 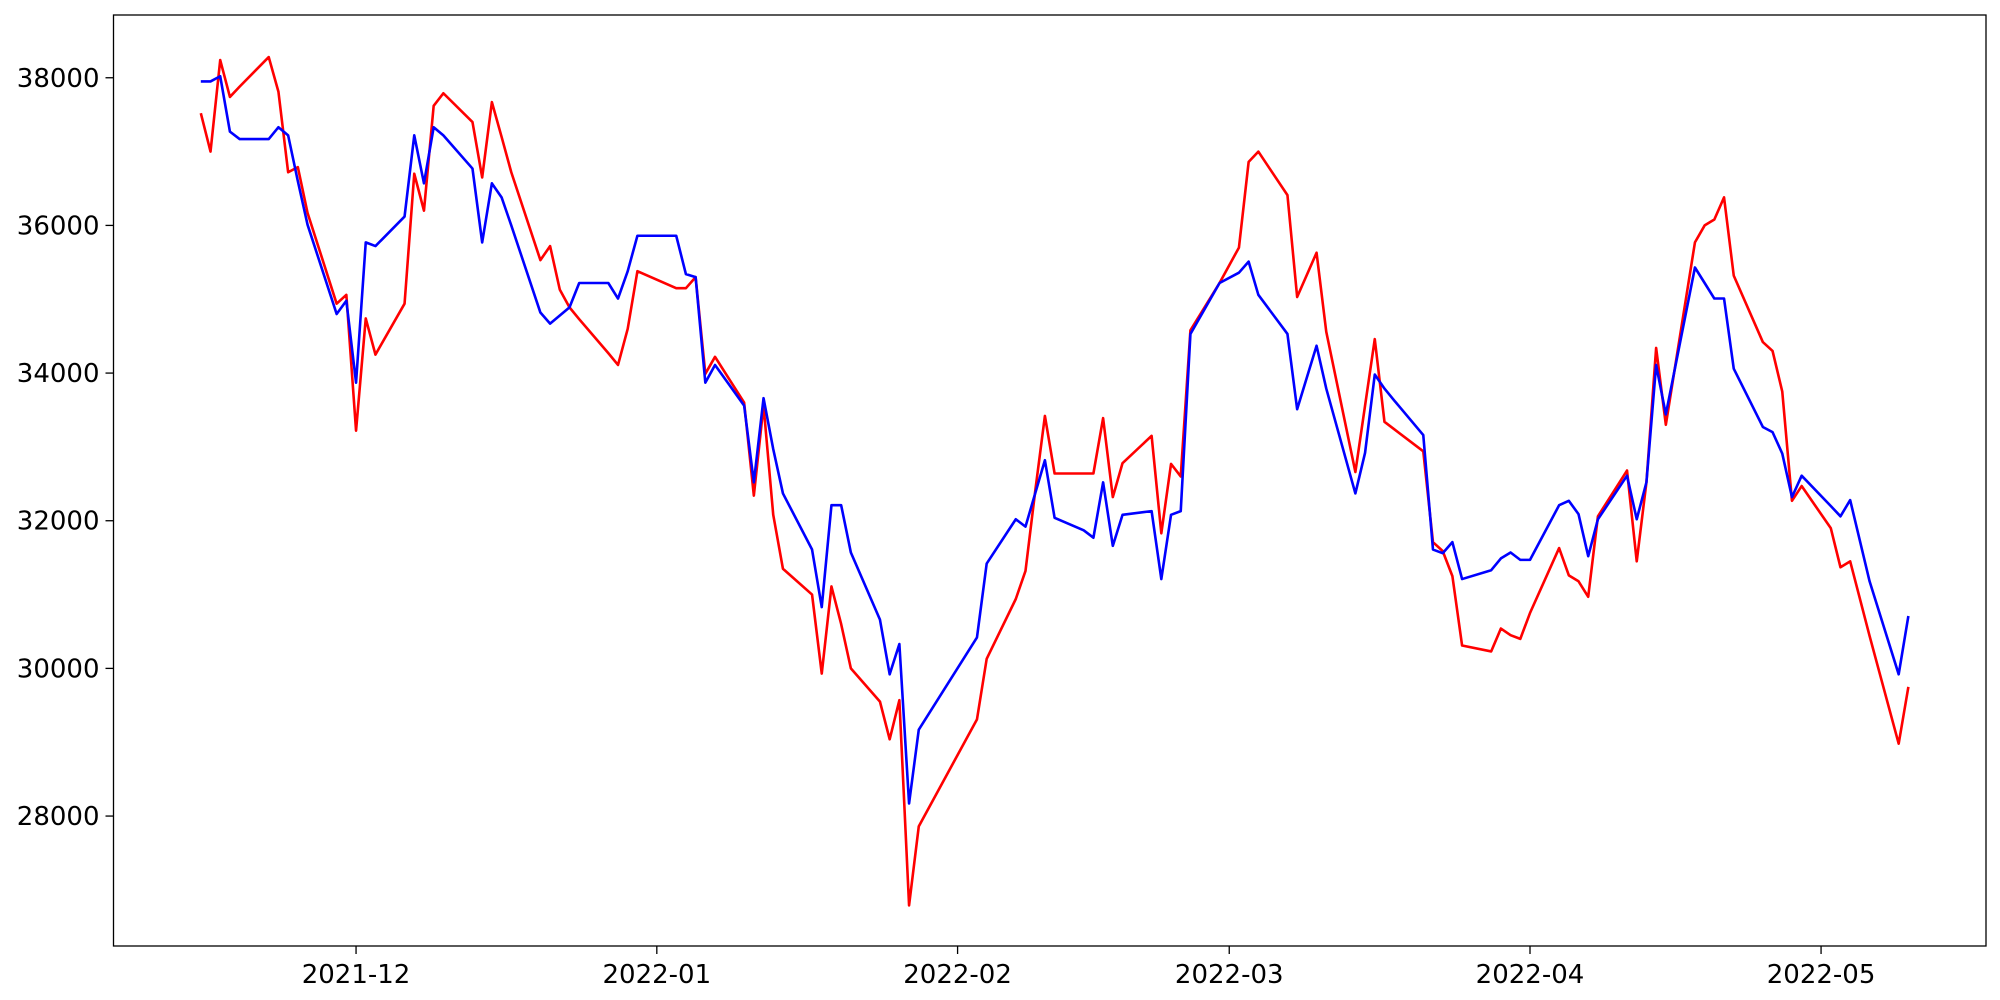 I want to click on x-tick-label: 2022-04, so click(x=1530, y=975).